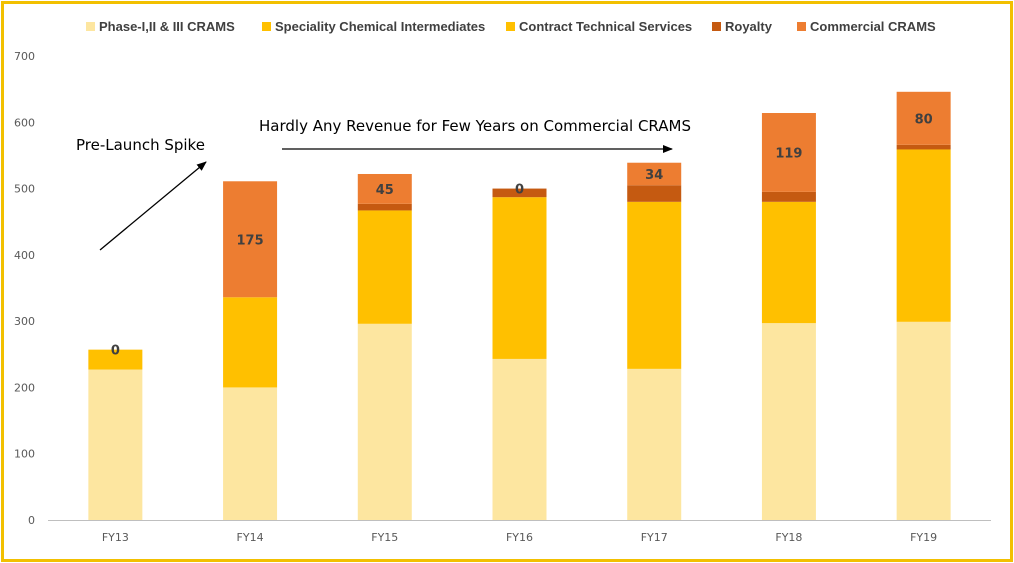 This screenshot has height=563, width=1014. Describe the element at coordinates (873, 26) in the screenshot. I see `legend-label: Commercial CRAMS` at that location.